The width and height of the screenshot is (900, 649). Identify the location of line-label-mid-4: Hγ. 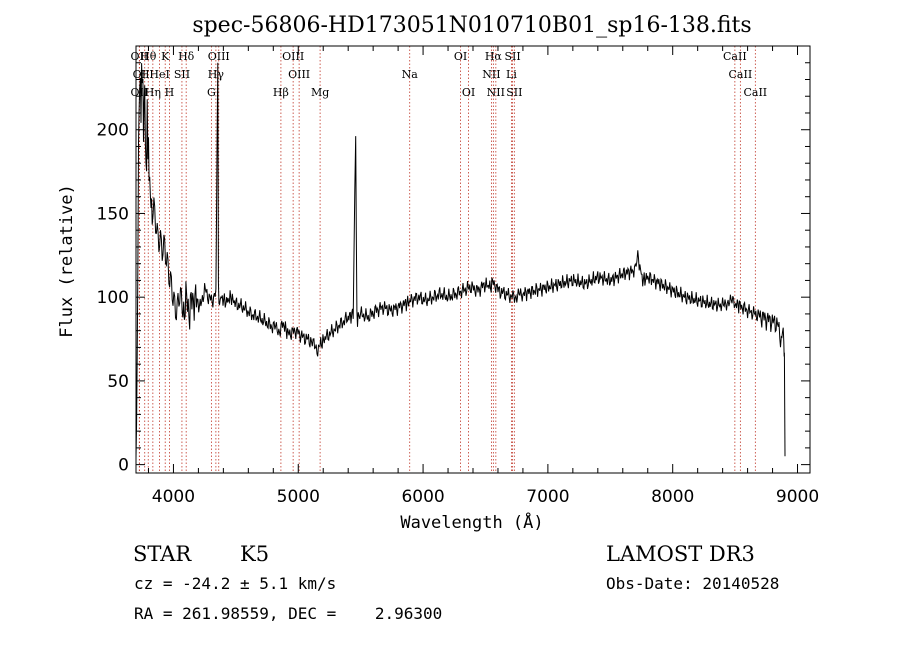
(216, 74).